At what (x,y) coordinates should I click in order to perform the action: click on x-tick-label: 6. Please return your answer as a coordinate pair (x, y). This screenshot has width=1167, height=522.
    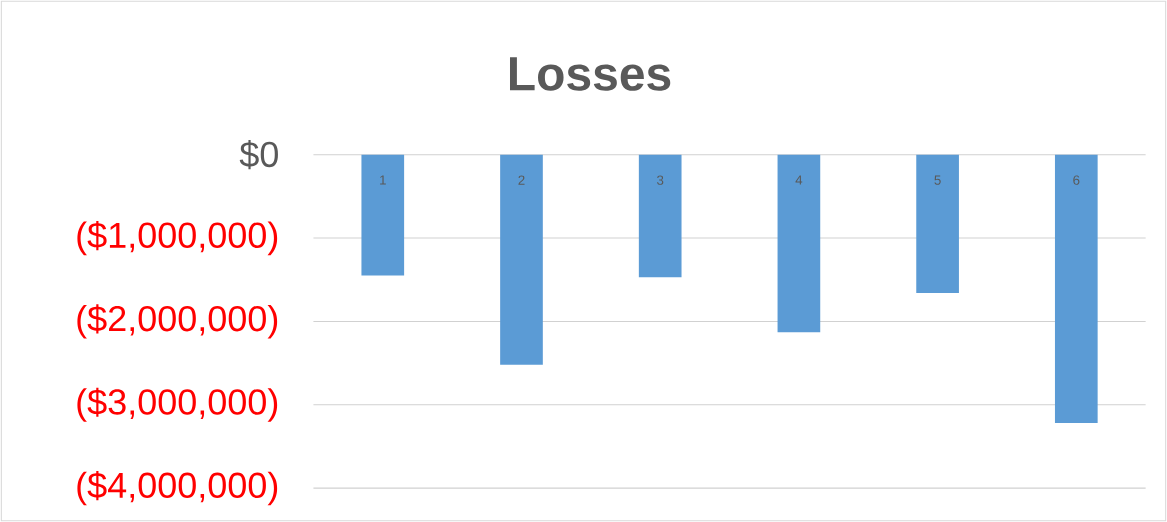
    Looking at the image, I should click on (1076, 180).